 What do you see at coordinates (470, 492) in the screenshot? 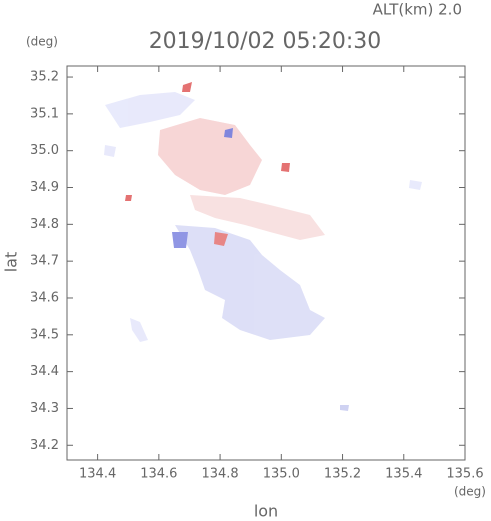
I see `x-unit: (deg)` at bounding box center [470, 492].